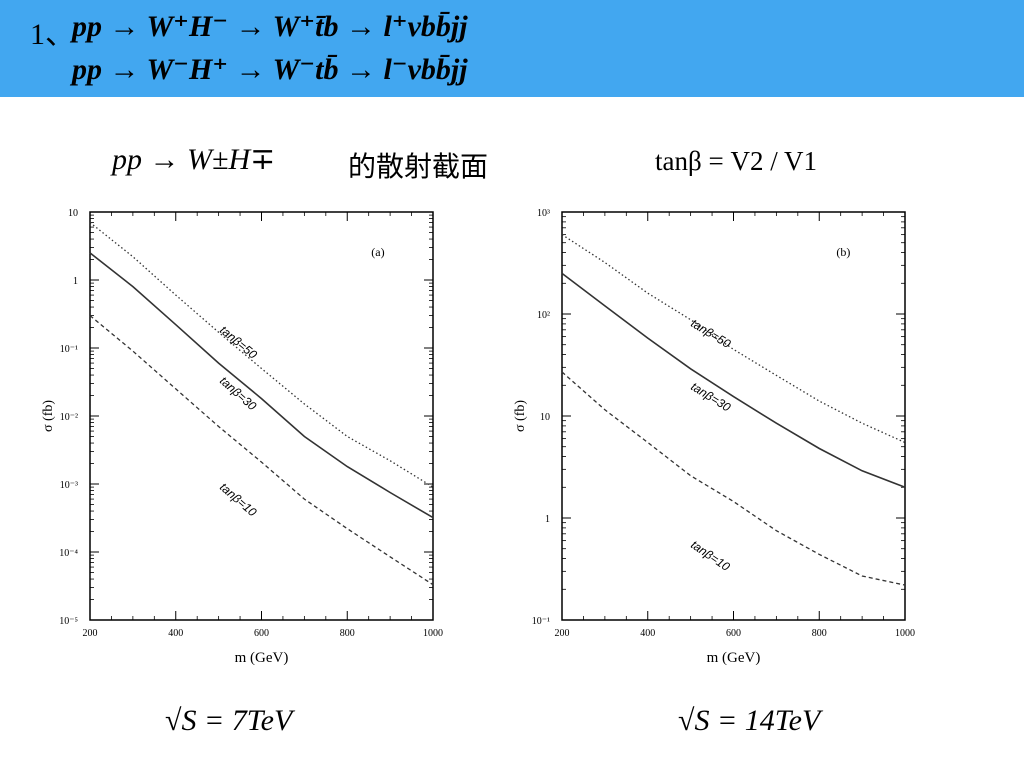 This screenshot has width=1024, height=768. I want to click on energy-left: √S = 7TeV, so click(228, 721).